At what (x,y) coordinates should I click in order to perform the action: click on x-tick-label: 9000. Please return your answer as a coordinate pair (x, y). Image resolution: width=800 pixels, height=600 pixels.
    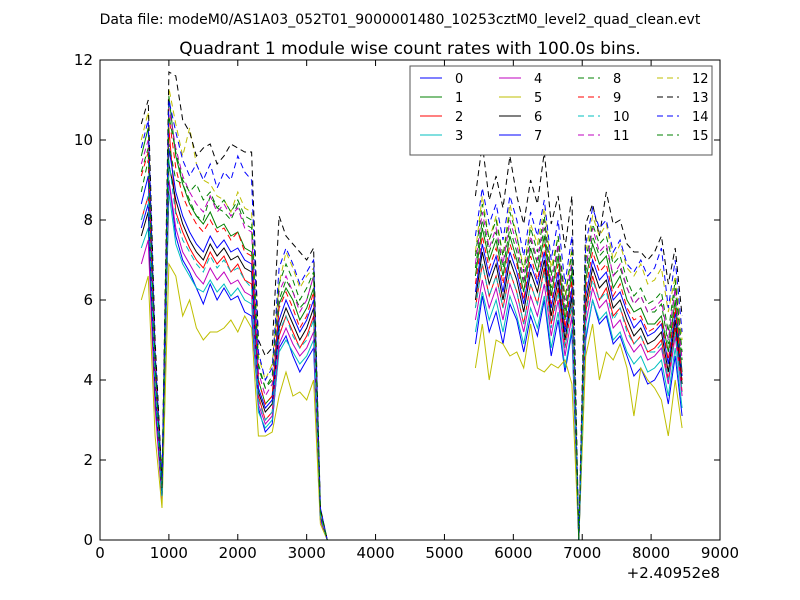
    Looking at the image, I should click on (720, 553).